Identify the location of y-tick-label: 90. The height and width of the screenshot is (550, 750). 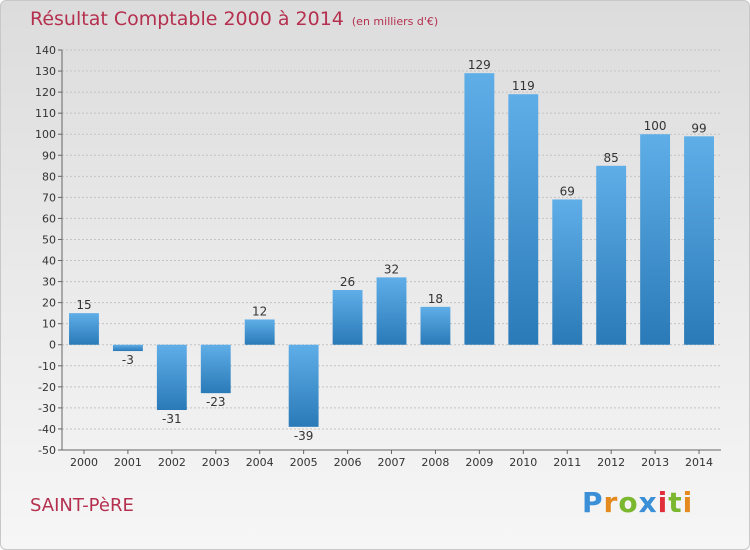
(49, 155).